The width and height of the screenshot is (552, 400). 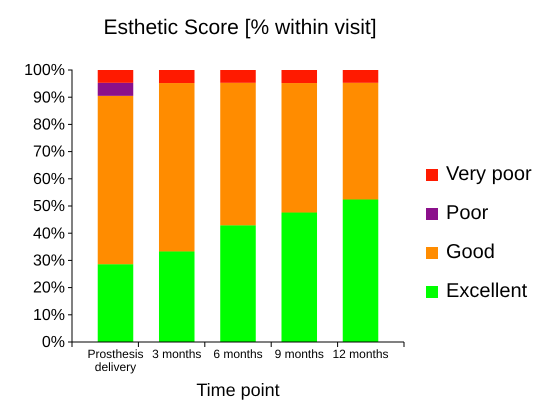 I want to click on y-tick-label: 10%, so click(x=48, y=315).